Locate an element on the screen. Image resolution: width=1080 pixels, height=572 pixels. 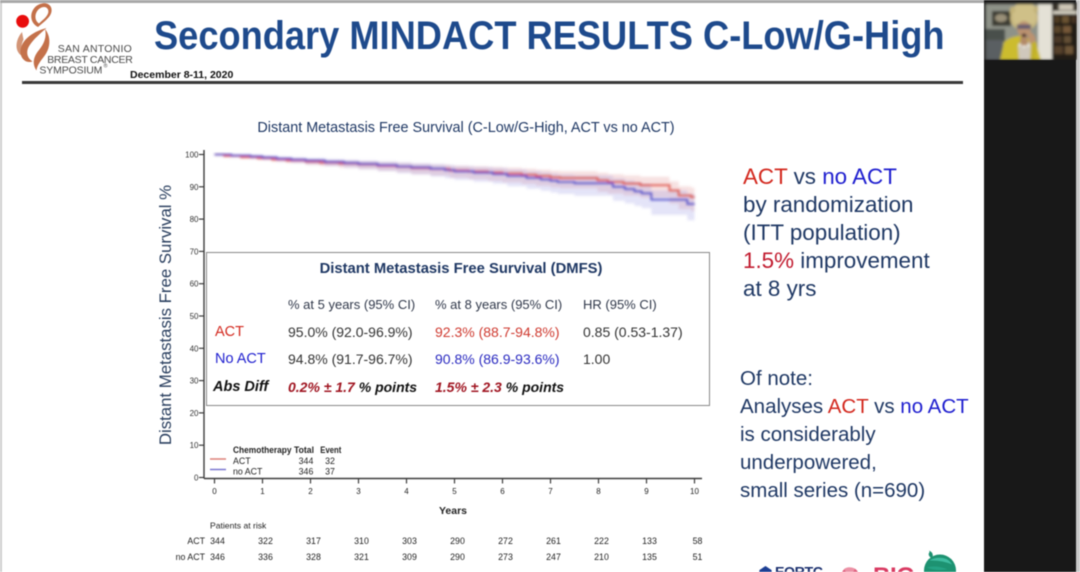
svg-text: 321 is located at coordinates (361, 557).